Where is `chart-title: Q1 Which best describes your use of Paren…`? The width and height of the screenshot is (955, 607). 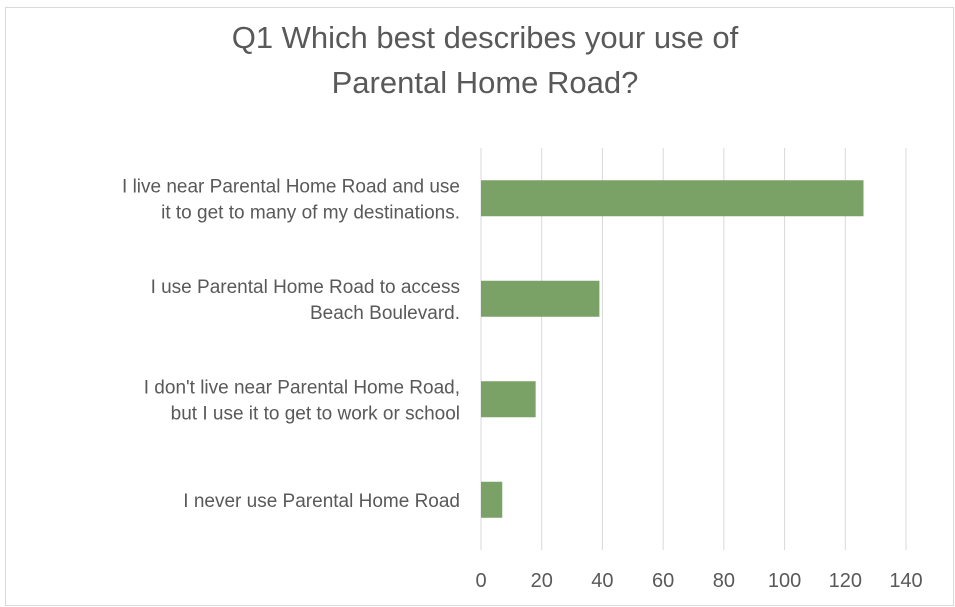 chart-title: Q1 Which best describes your use of Paren… is located at coordinates (485, 60).